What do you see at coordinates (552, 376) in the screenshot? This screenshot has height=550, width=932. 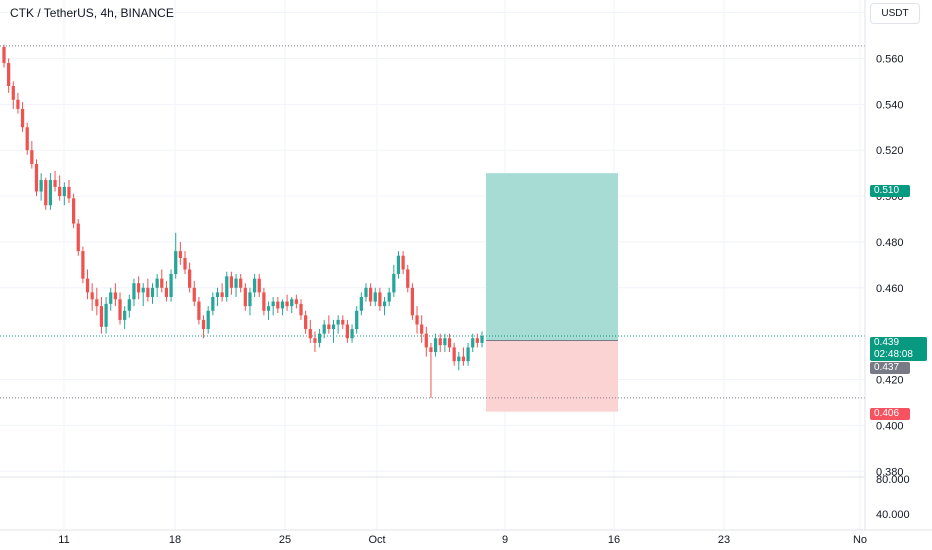 I see `loss-zone` at bounding box center [552, 376].